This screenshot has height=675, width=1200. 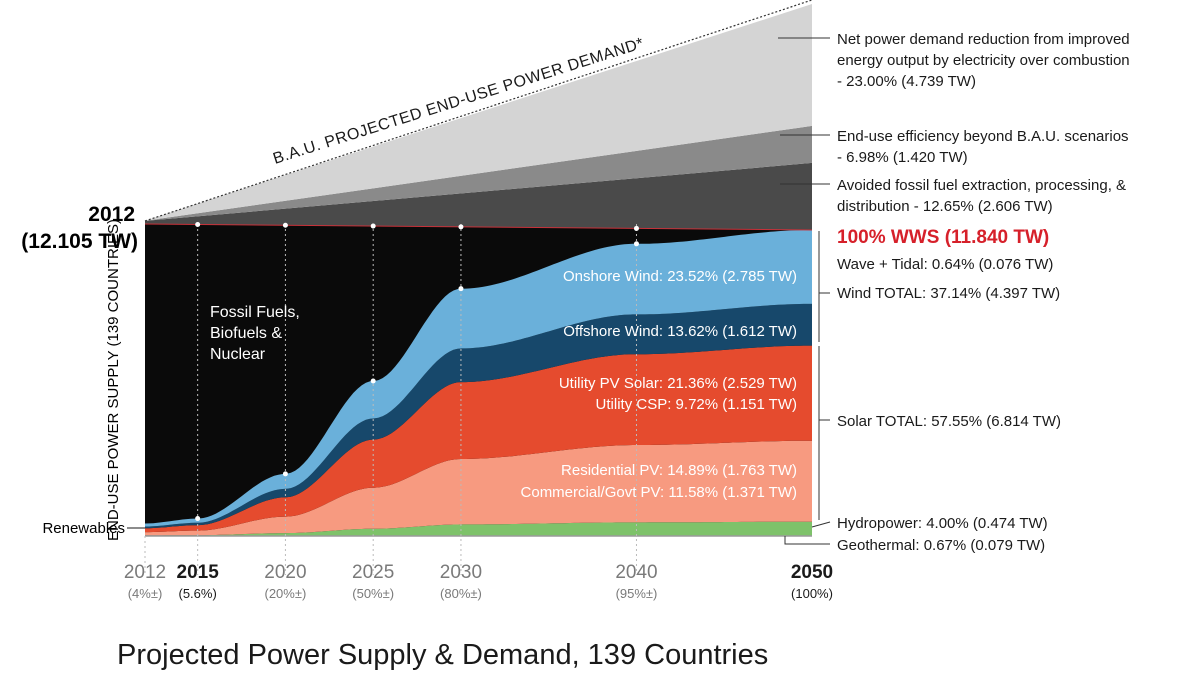 I want to click on wind-bracket, so click(x=824, y=286).